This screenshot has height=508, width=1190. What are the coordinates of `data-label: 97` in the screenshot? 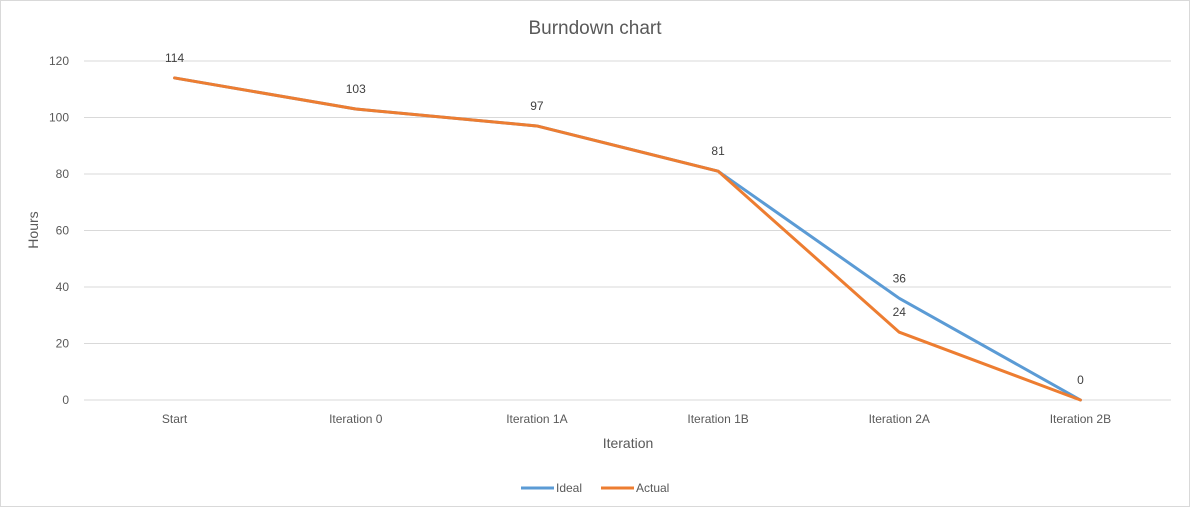 It's located at (537, 106).